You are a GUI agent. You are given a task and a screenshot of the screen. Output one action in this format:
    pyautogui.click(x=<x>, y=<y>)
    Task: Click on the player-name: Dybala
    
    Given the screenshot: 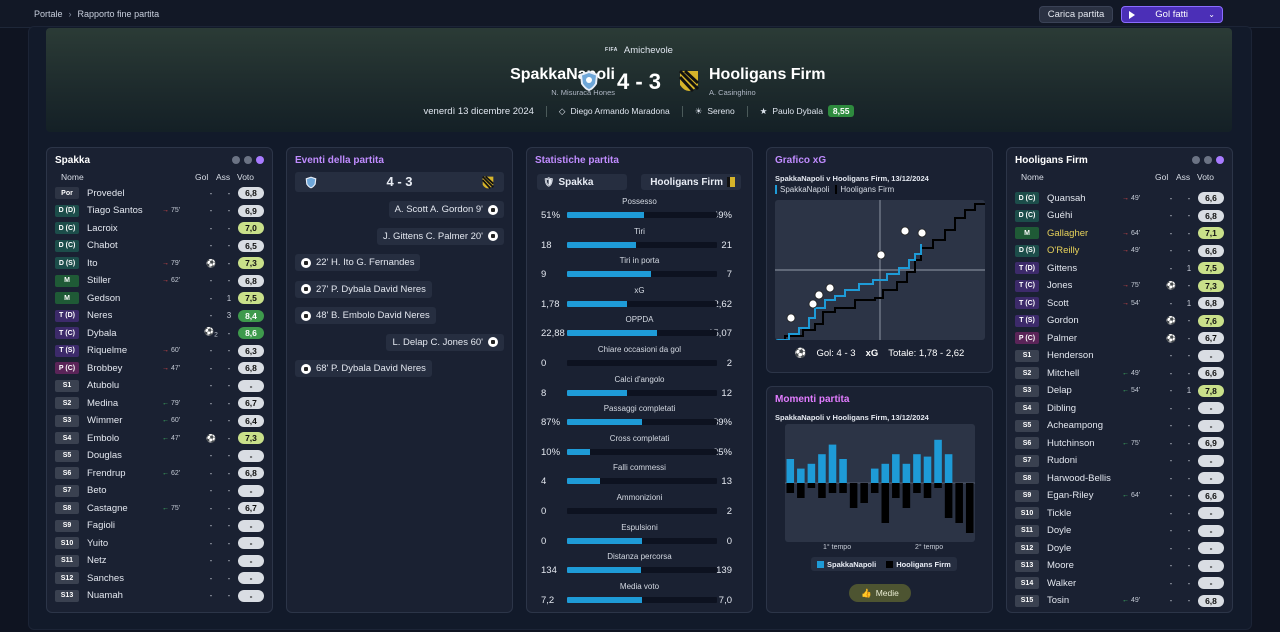 What is the action you would take?
    pyautogui.click(x=102, y=333)
    